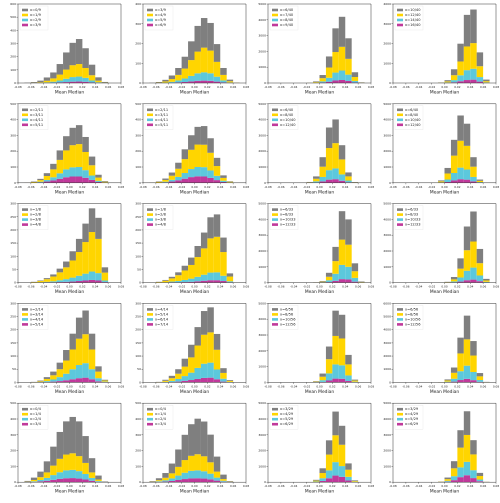  What do you see at coordinates (412, 314) in the screenshot?
I see `legend-label: x=8/56` at bounding box center [412, 314].